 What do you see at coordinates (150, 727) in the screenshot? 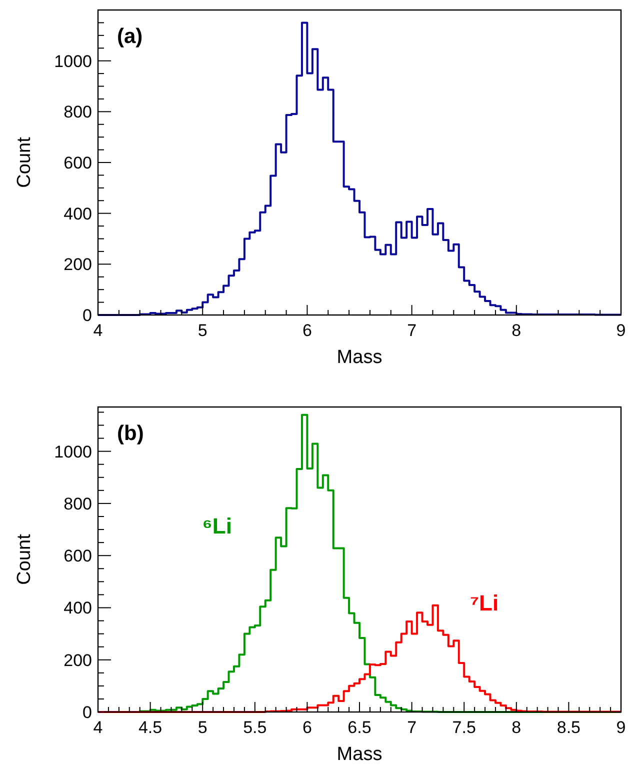
I see `x-tick-label: 4.5` at bounding box center [150, 727].